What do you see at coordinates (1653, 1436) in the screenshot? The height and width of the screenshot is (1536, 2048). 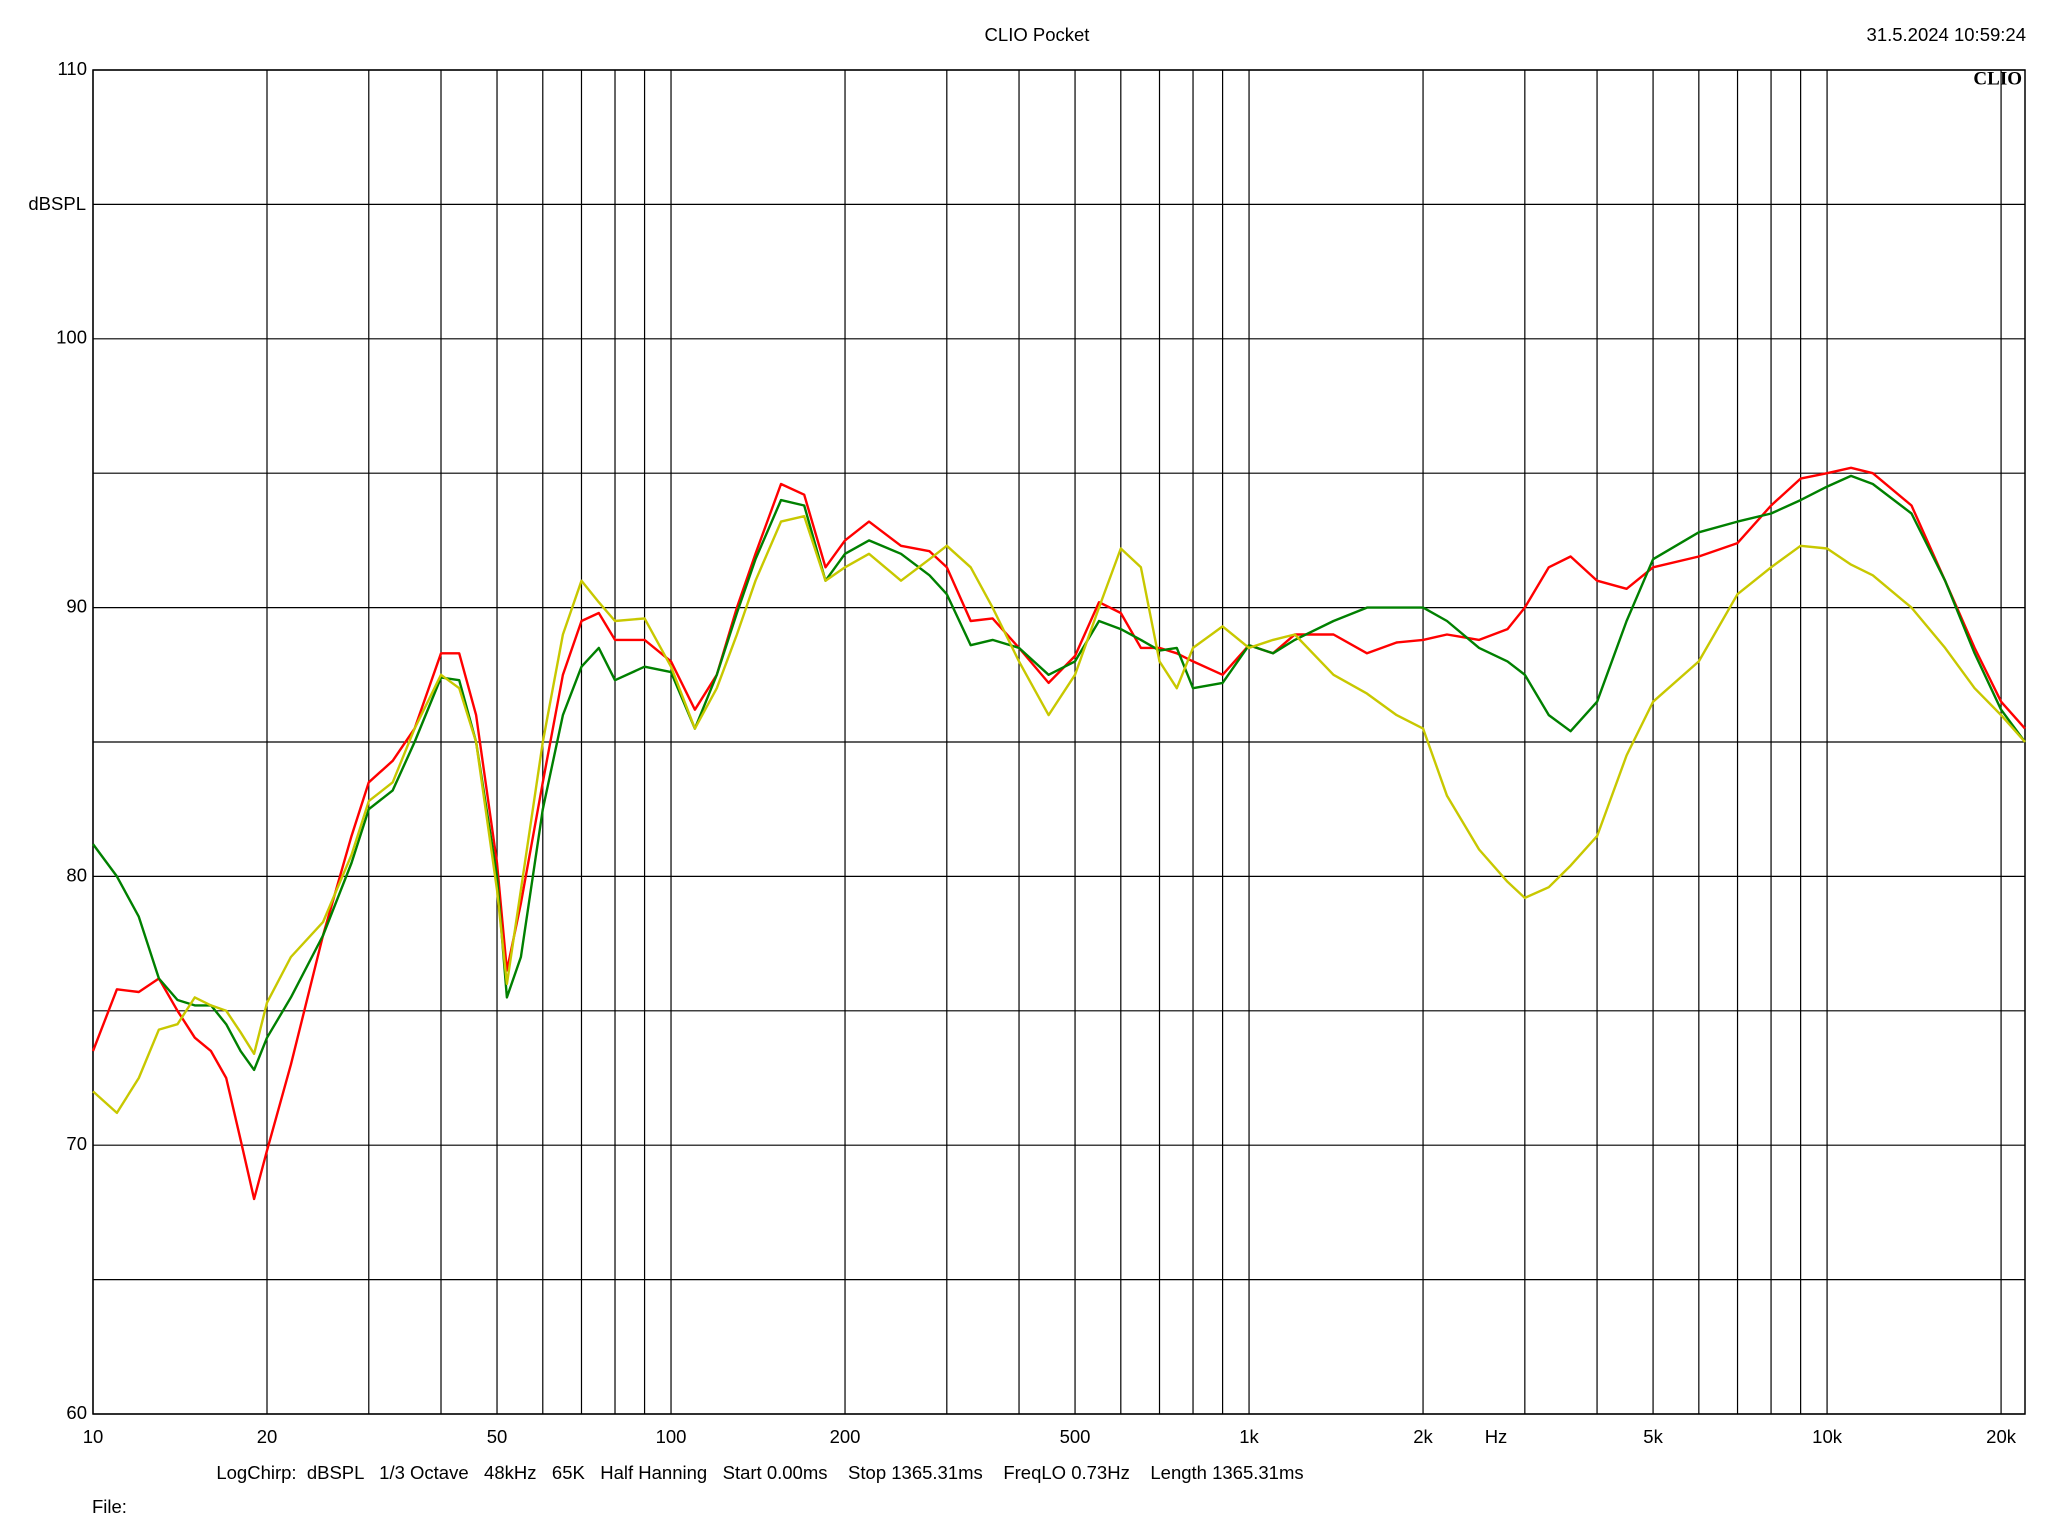 I see `x-tick-label: 5k` at bounding box center [1653, 1436].